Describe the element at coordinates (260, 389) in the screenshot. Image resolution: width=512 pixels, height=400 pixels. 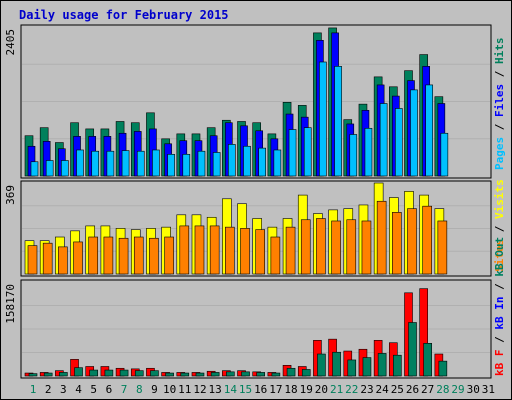
I see `x-tick-label: 16` at that location.